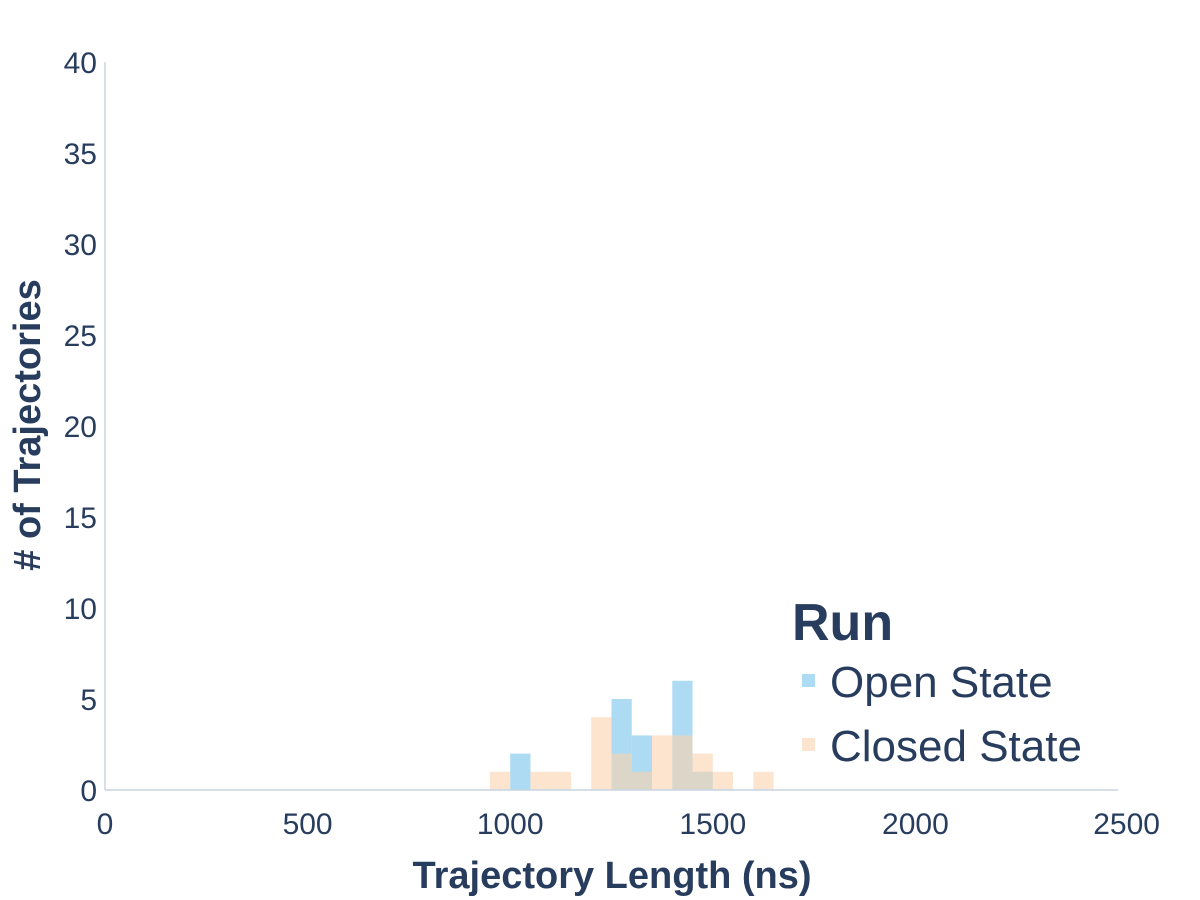 The image size is (1200, 900). Describe the element at coordinates (88, 700) in the screenshot. I see `y-tick-label: 5` at that location.